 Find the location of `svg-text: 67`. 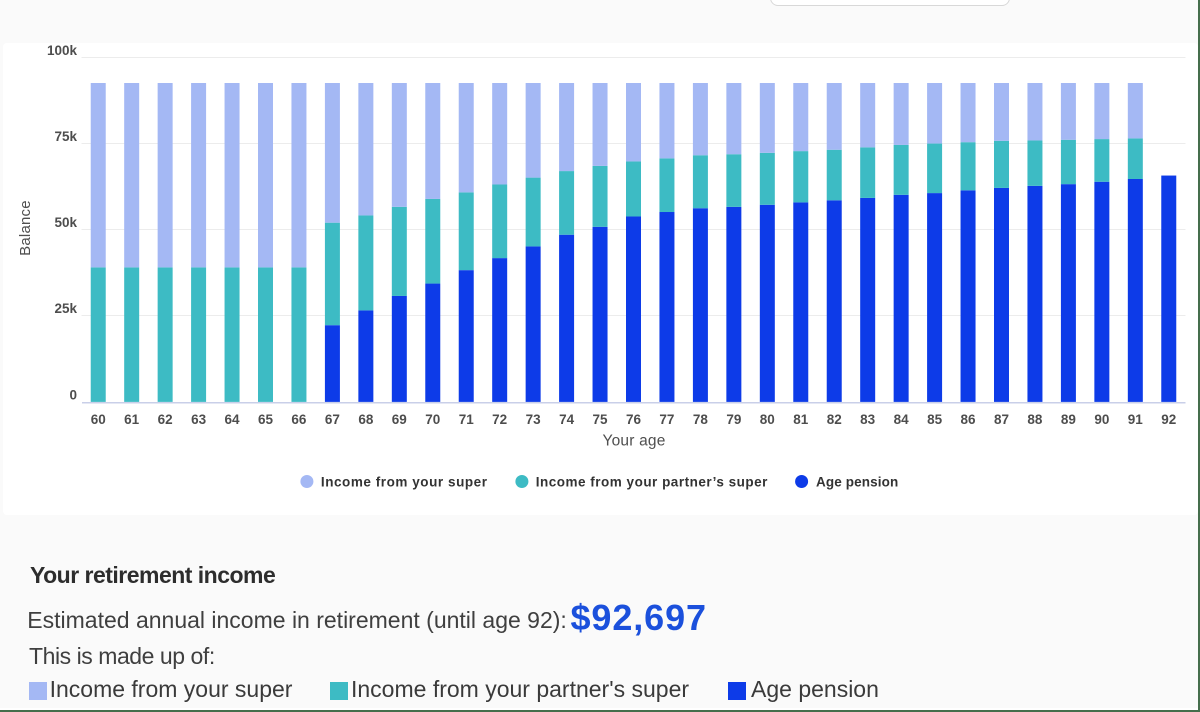

svg-text: 67 is located at coordinates (332, 419).